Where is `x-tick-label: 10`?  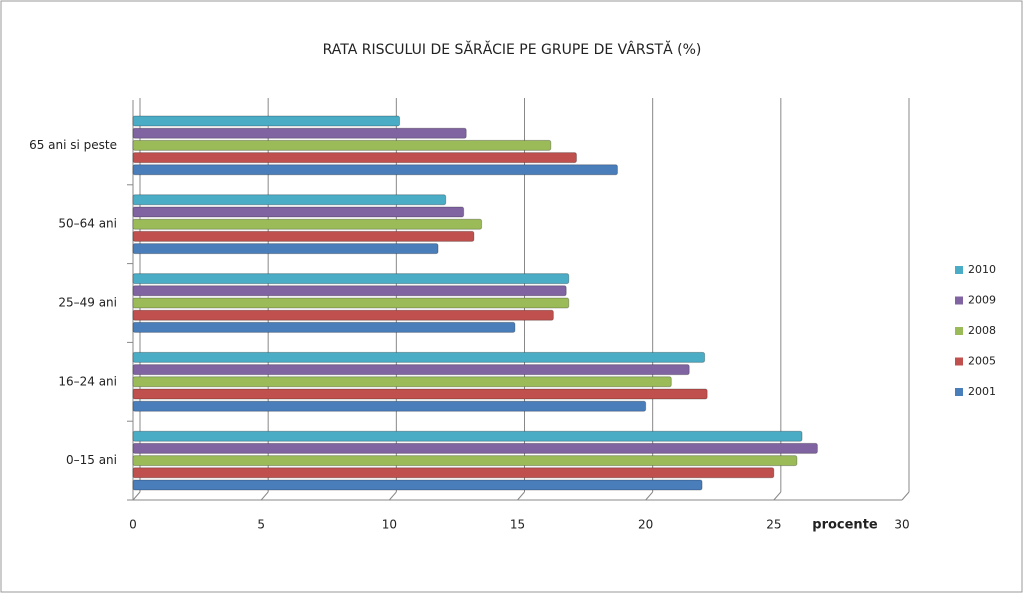 x-tick-label: 10 is located at coordinates (389, 525).